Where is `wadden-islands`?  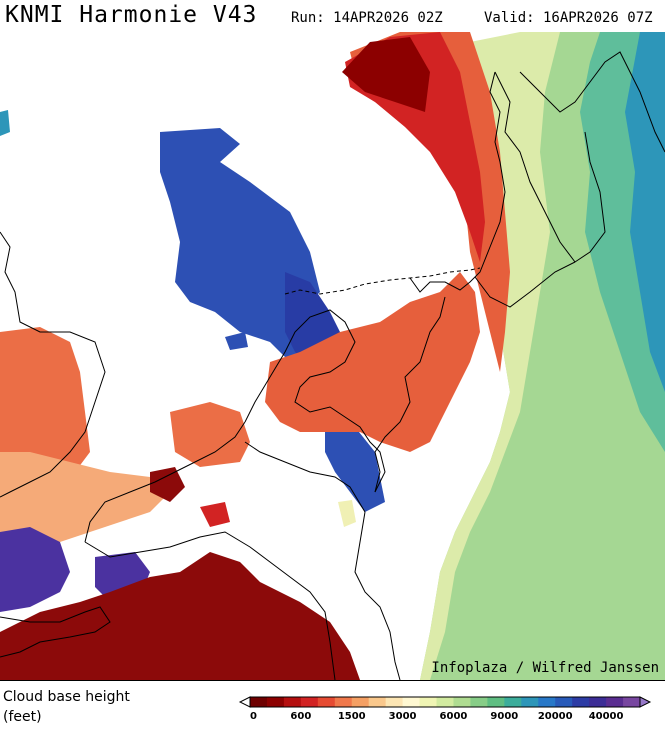 wadden-islands is located at coordinates (382, 281).